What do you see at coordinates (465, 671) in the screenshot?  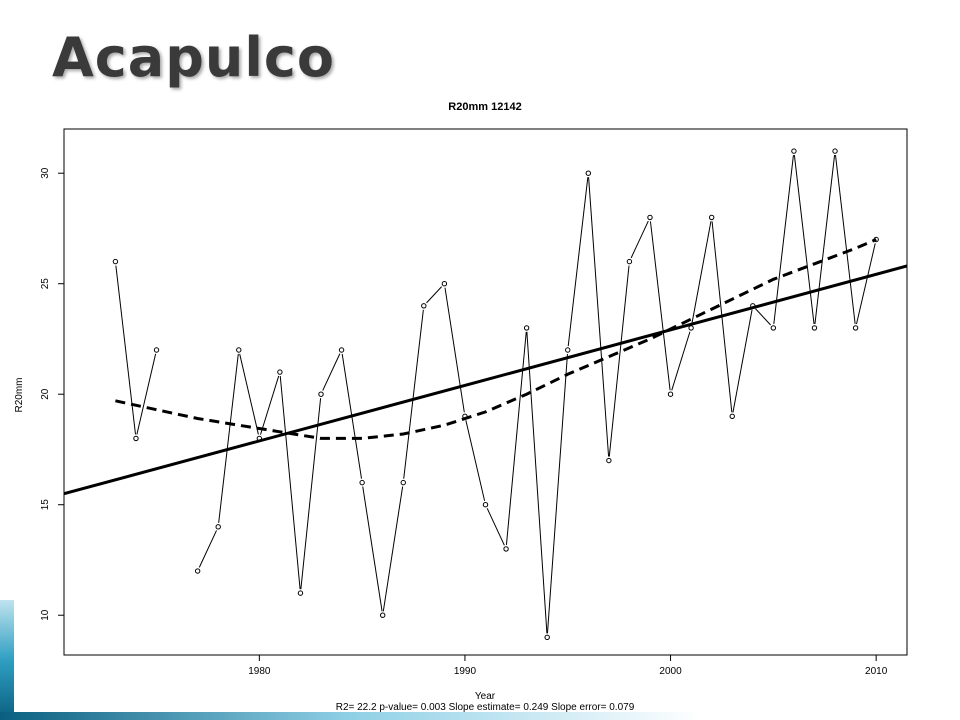 I see `x-tick-label: 1990` at bounding box center [465, 671].